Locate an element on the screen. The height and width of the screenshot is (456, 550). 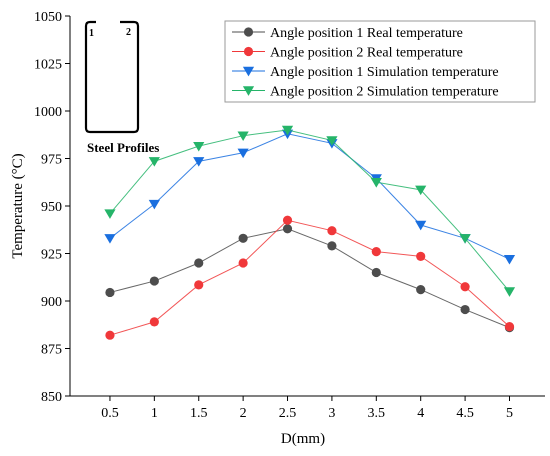
inset-caption: Steel Profiles is located at coordinates (123, 147).